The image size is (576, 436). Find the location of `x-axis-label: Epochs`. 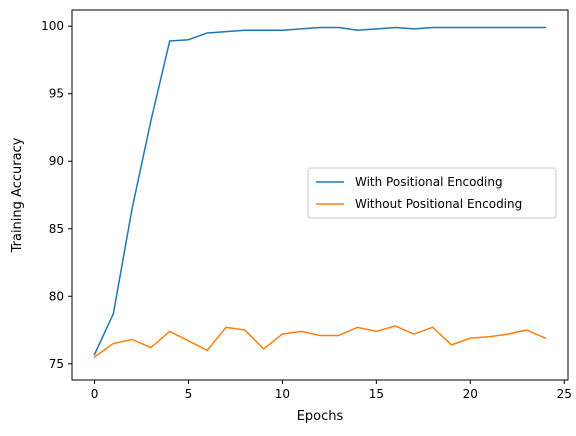

x-axis-label: Epochs is located at coordinates (320, 416).